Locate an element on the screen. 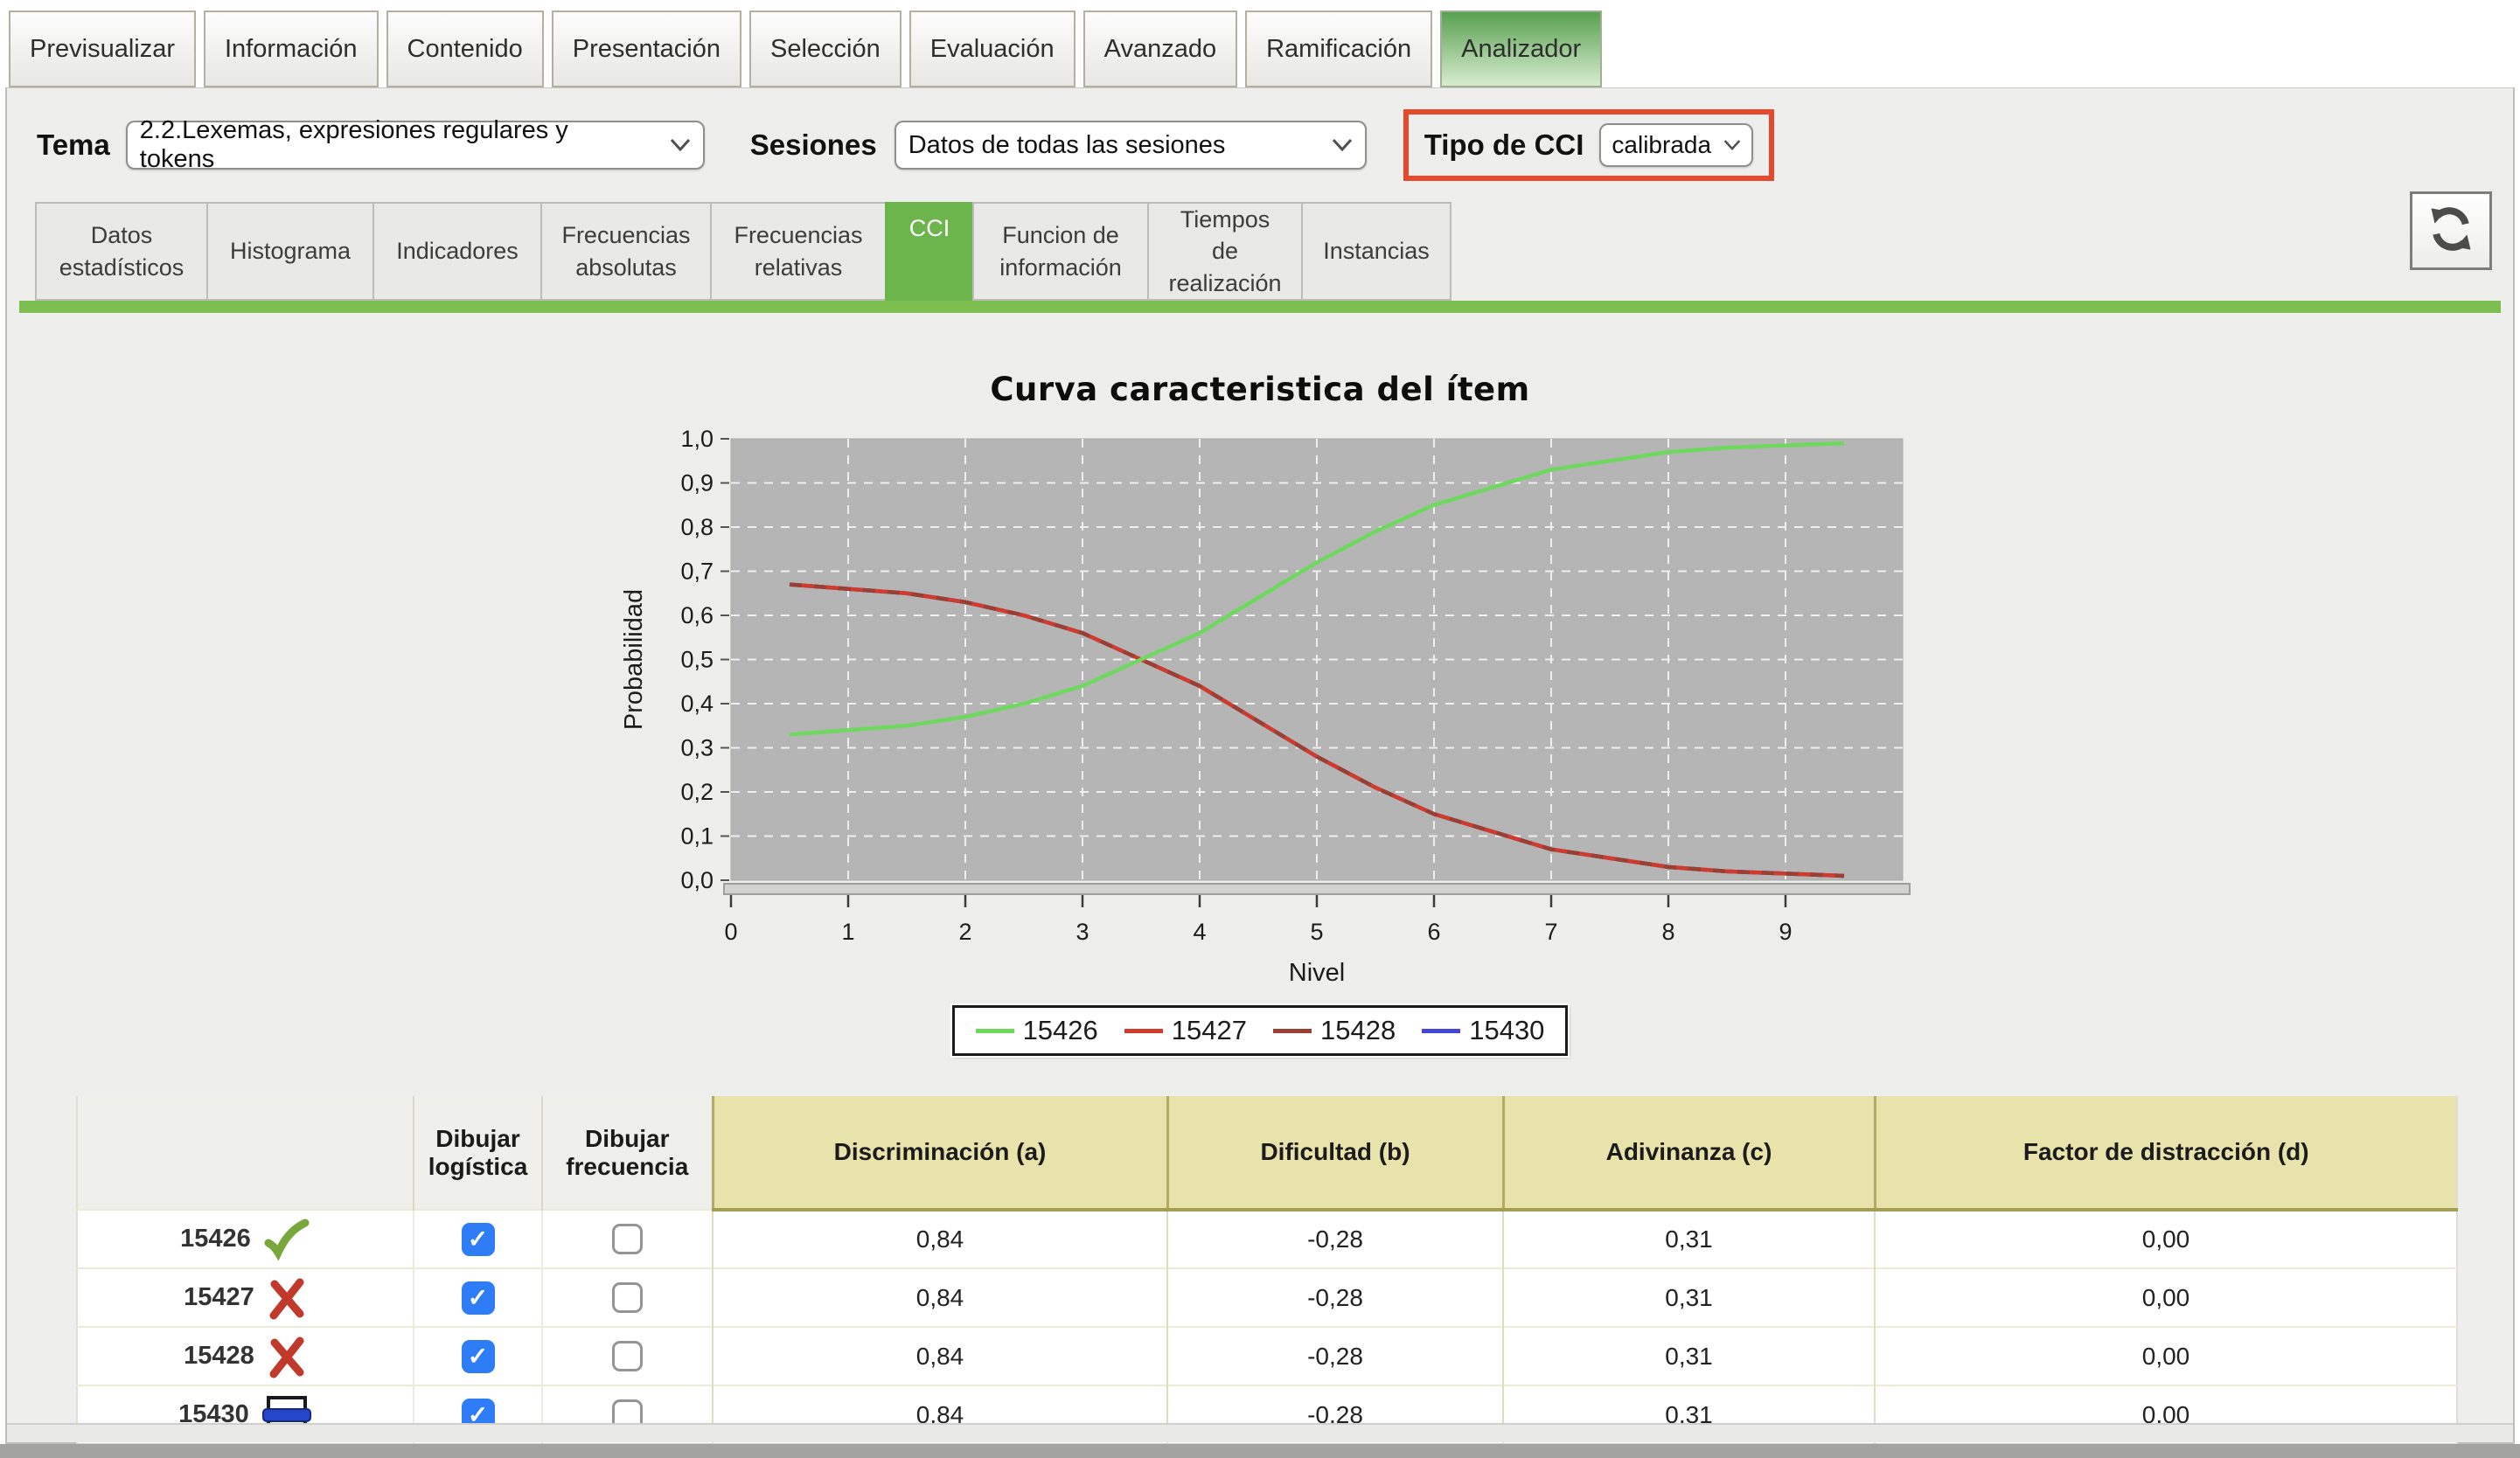 The height and width of the screenshot is (1458, 2520). svg-text: 9 is located at coordinates (1785, 932).